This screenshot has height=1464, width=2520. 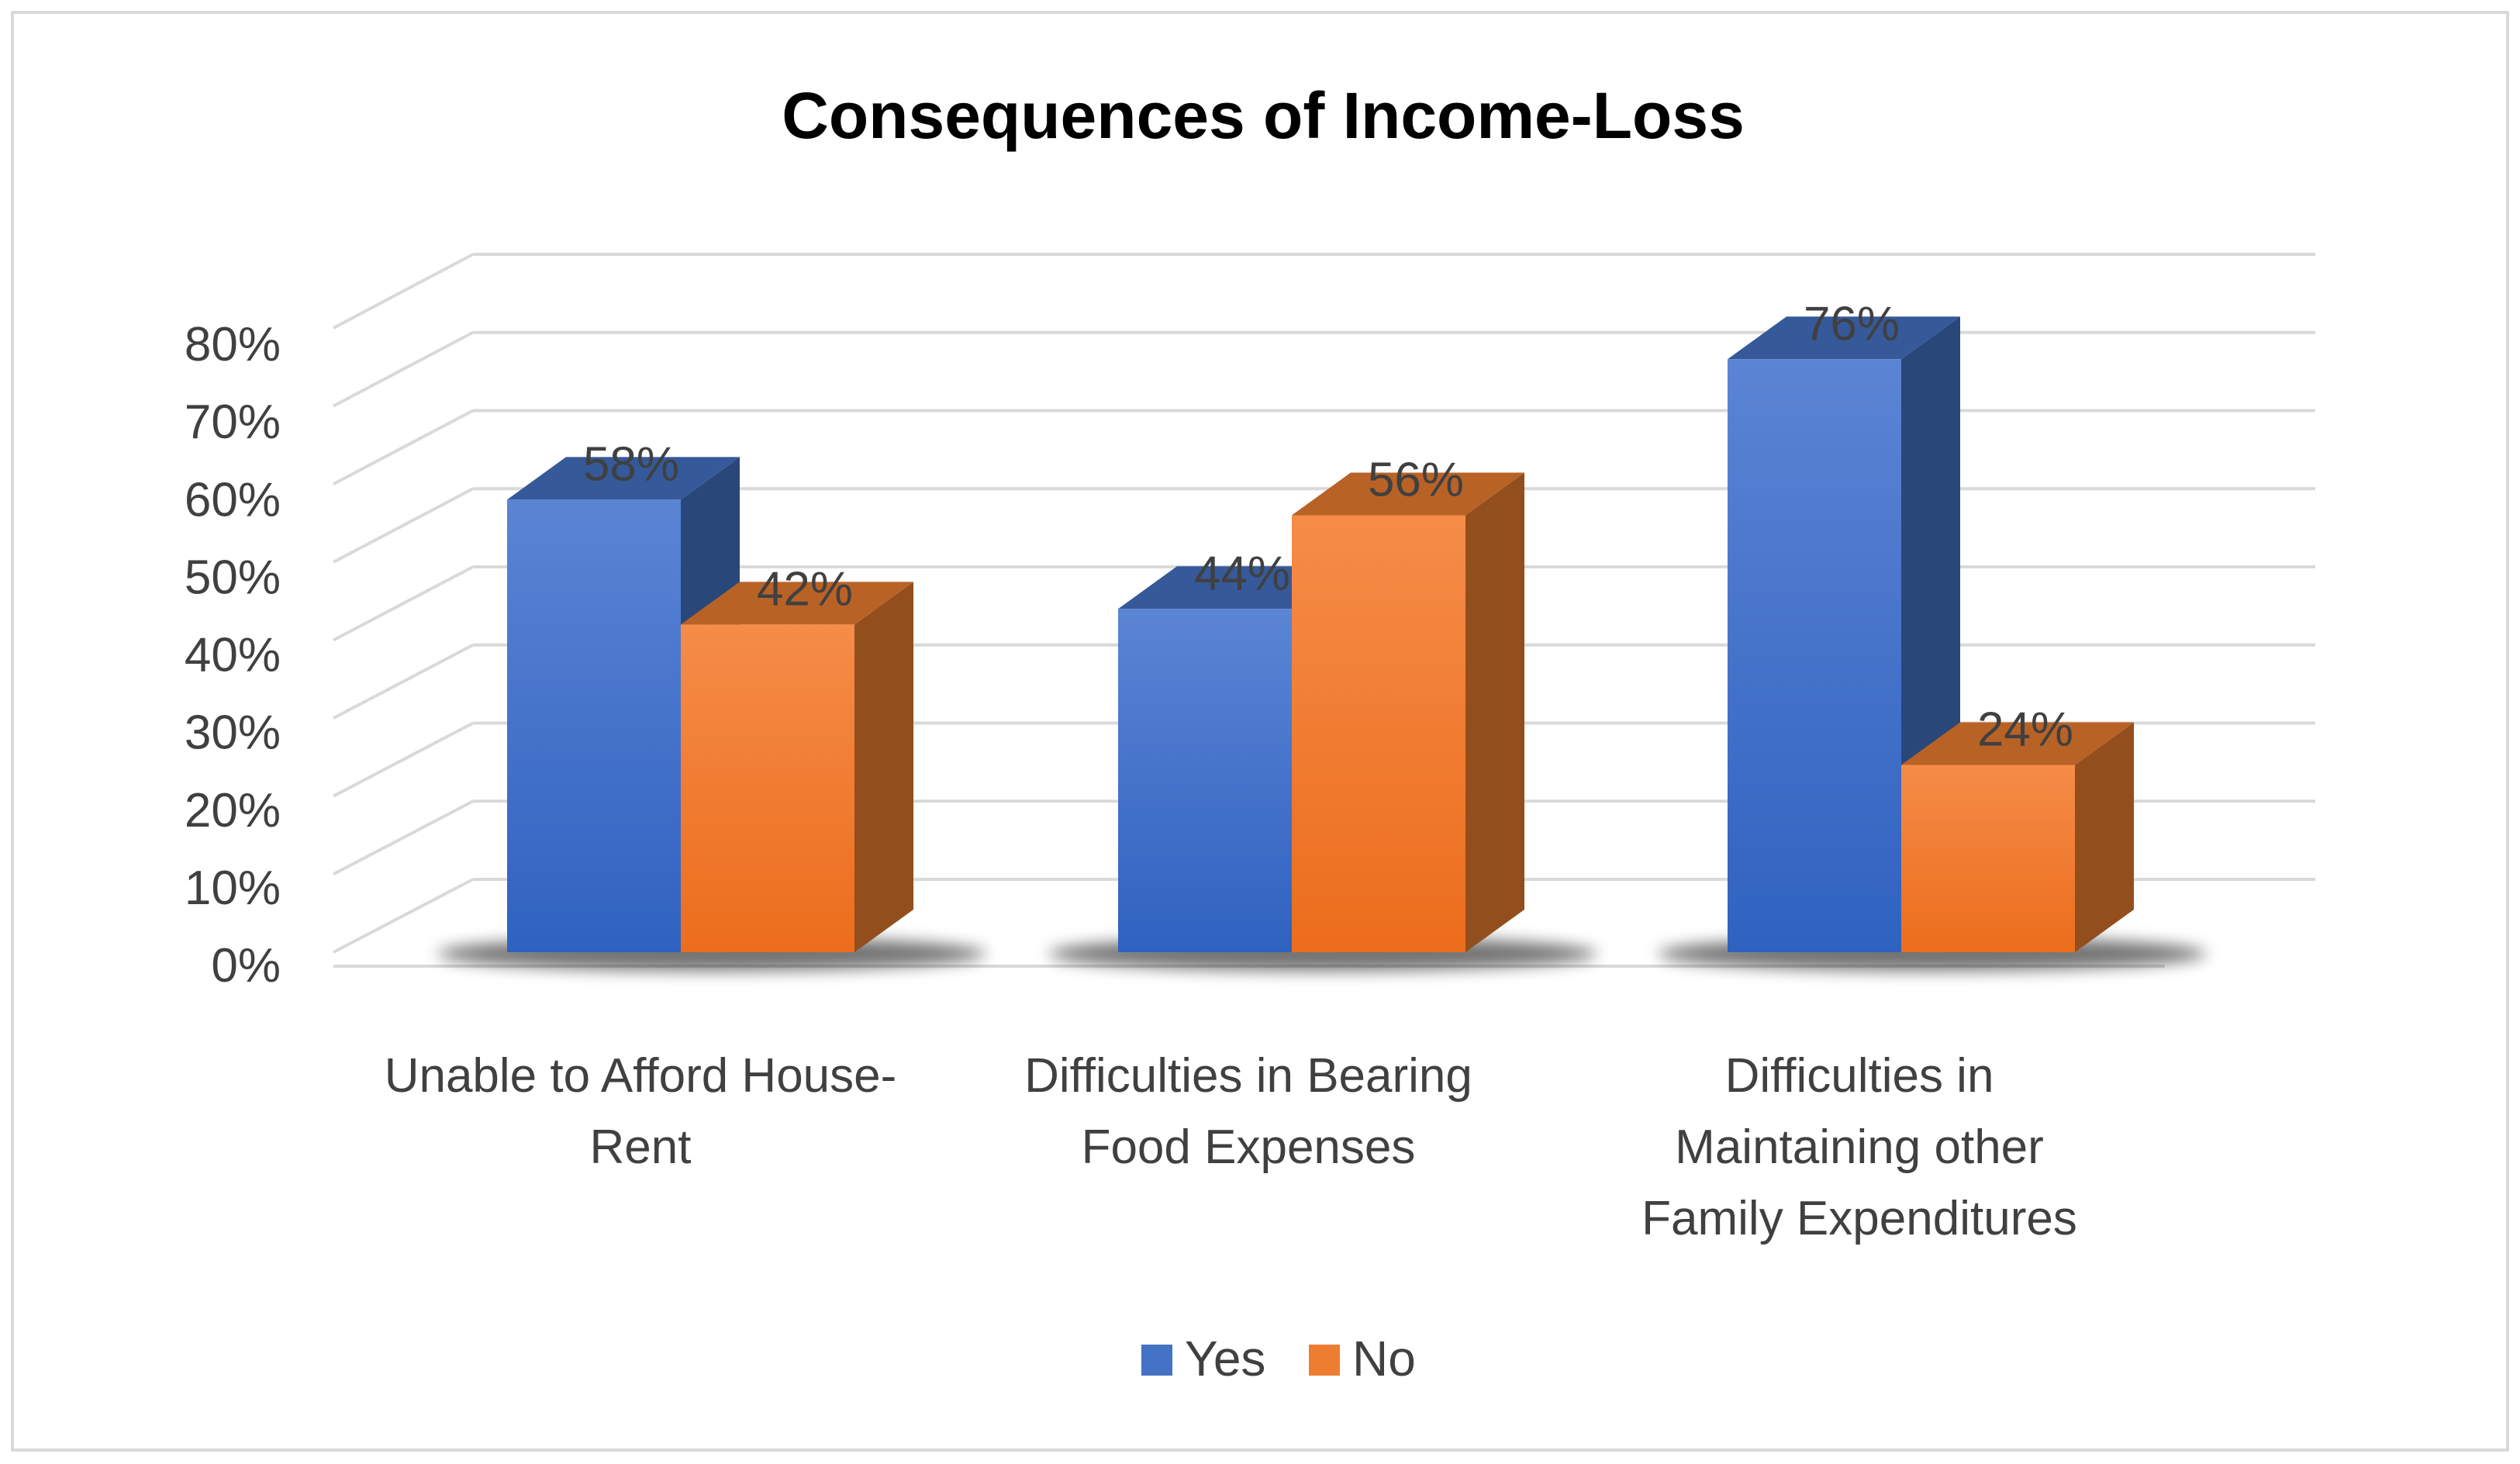 I want to click on data-label: 42%, so click(x=805, y=589).